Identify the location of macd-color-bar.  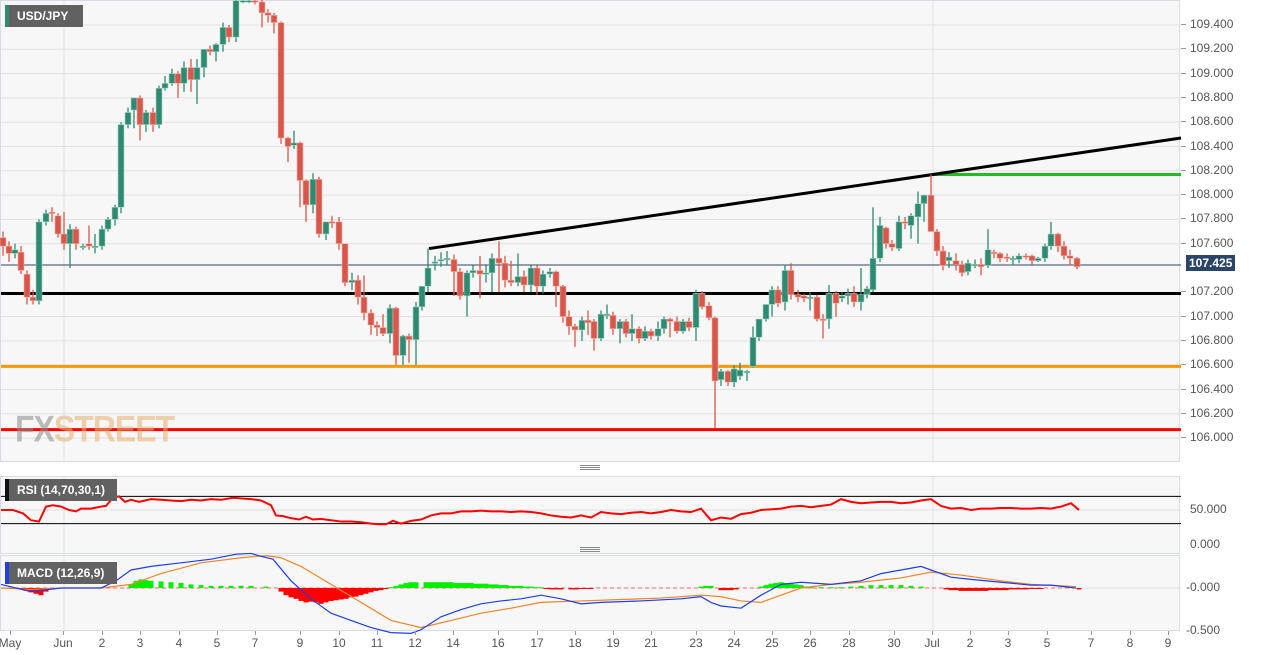
(7, 573).